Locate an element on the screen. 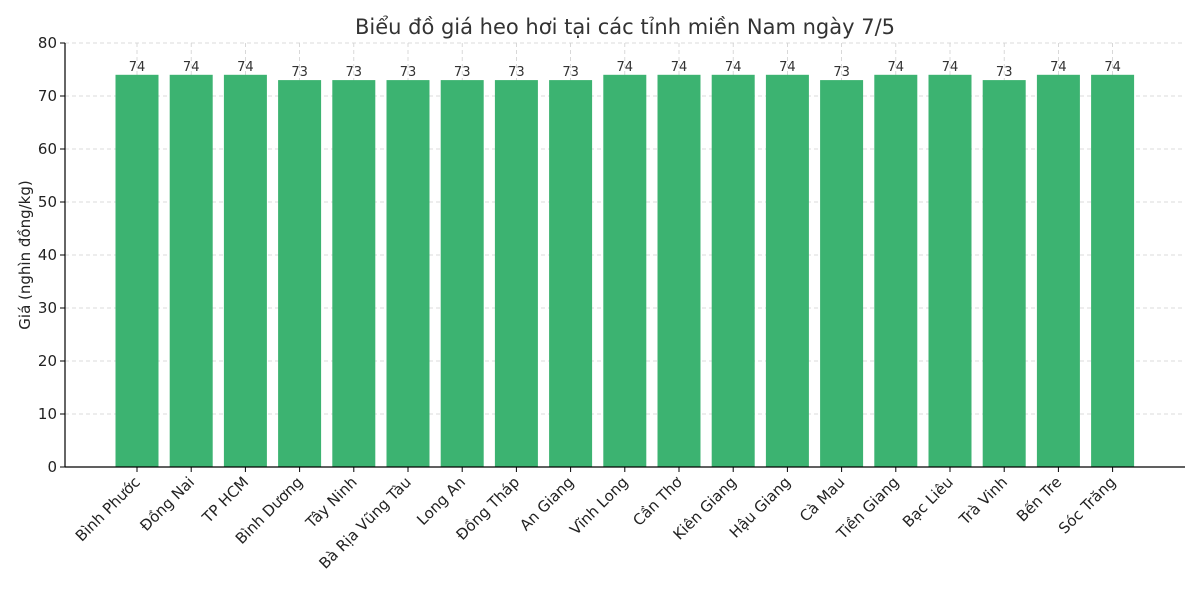  x-tick-label: Bạc Liêu is located at coordinates (928, 502).